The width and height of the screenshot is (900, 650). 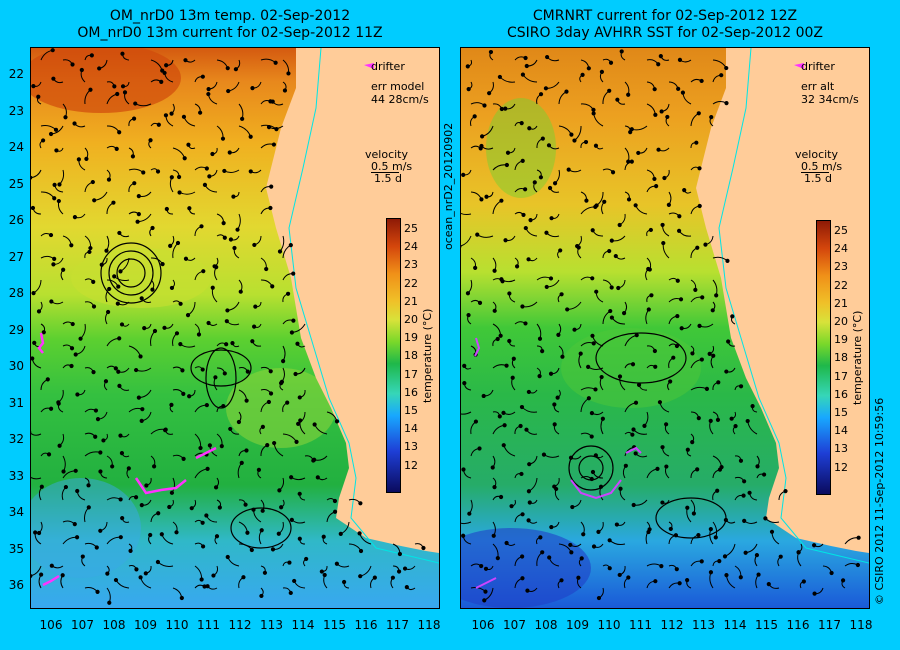 What do you see at coordinates (16, 74) in the screenshot?
I see `latitude-tick: 22` at bounding box center [16, 74].